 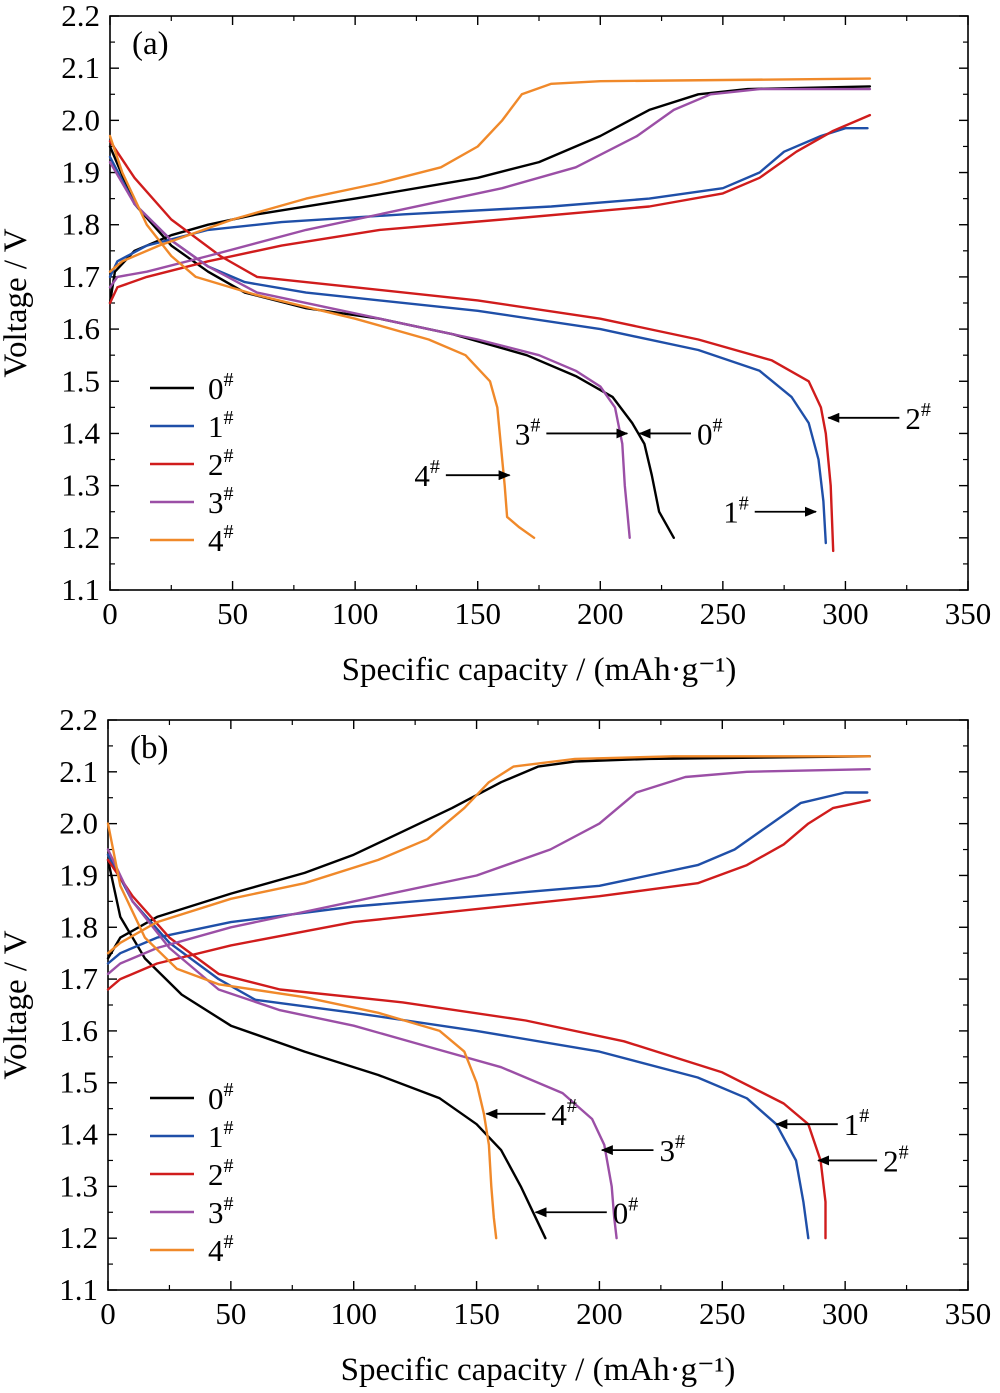 I want to click on panel-label: (a), so click(x=150, y=44).